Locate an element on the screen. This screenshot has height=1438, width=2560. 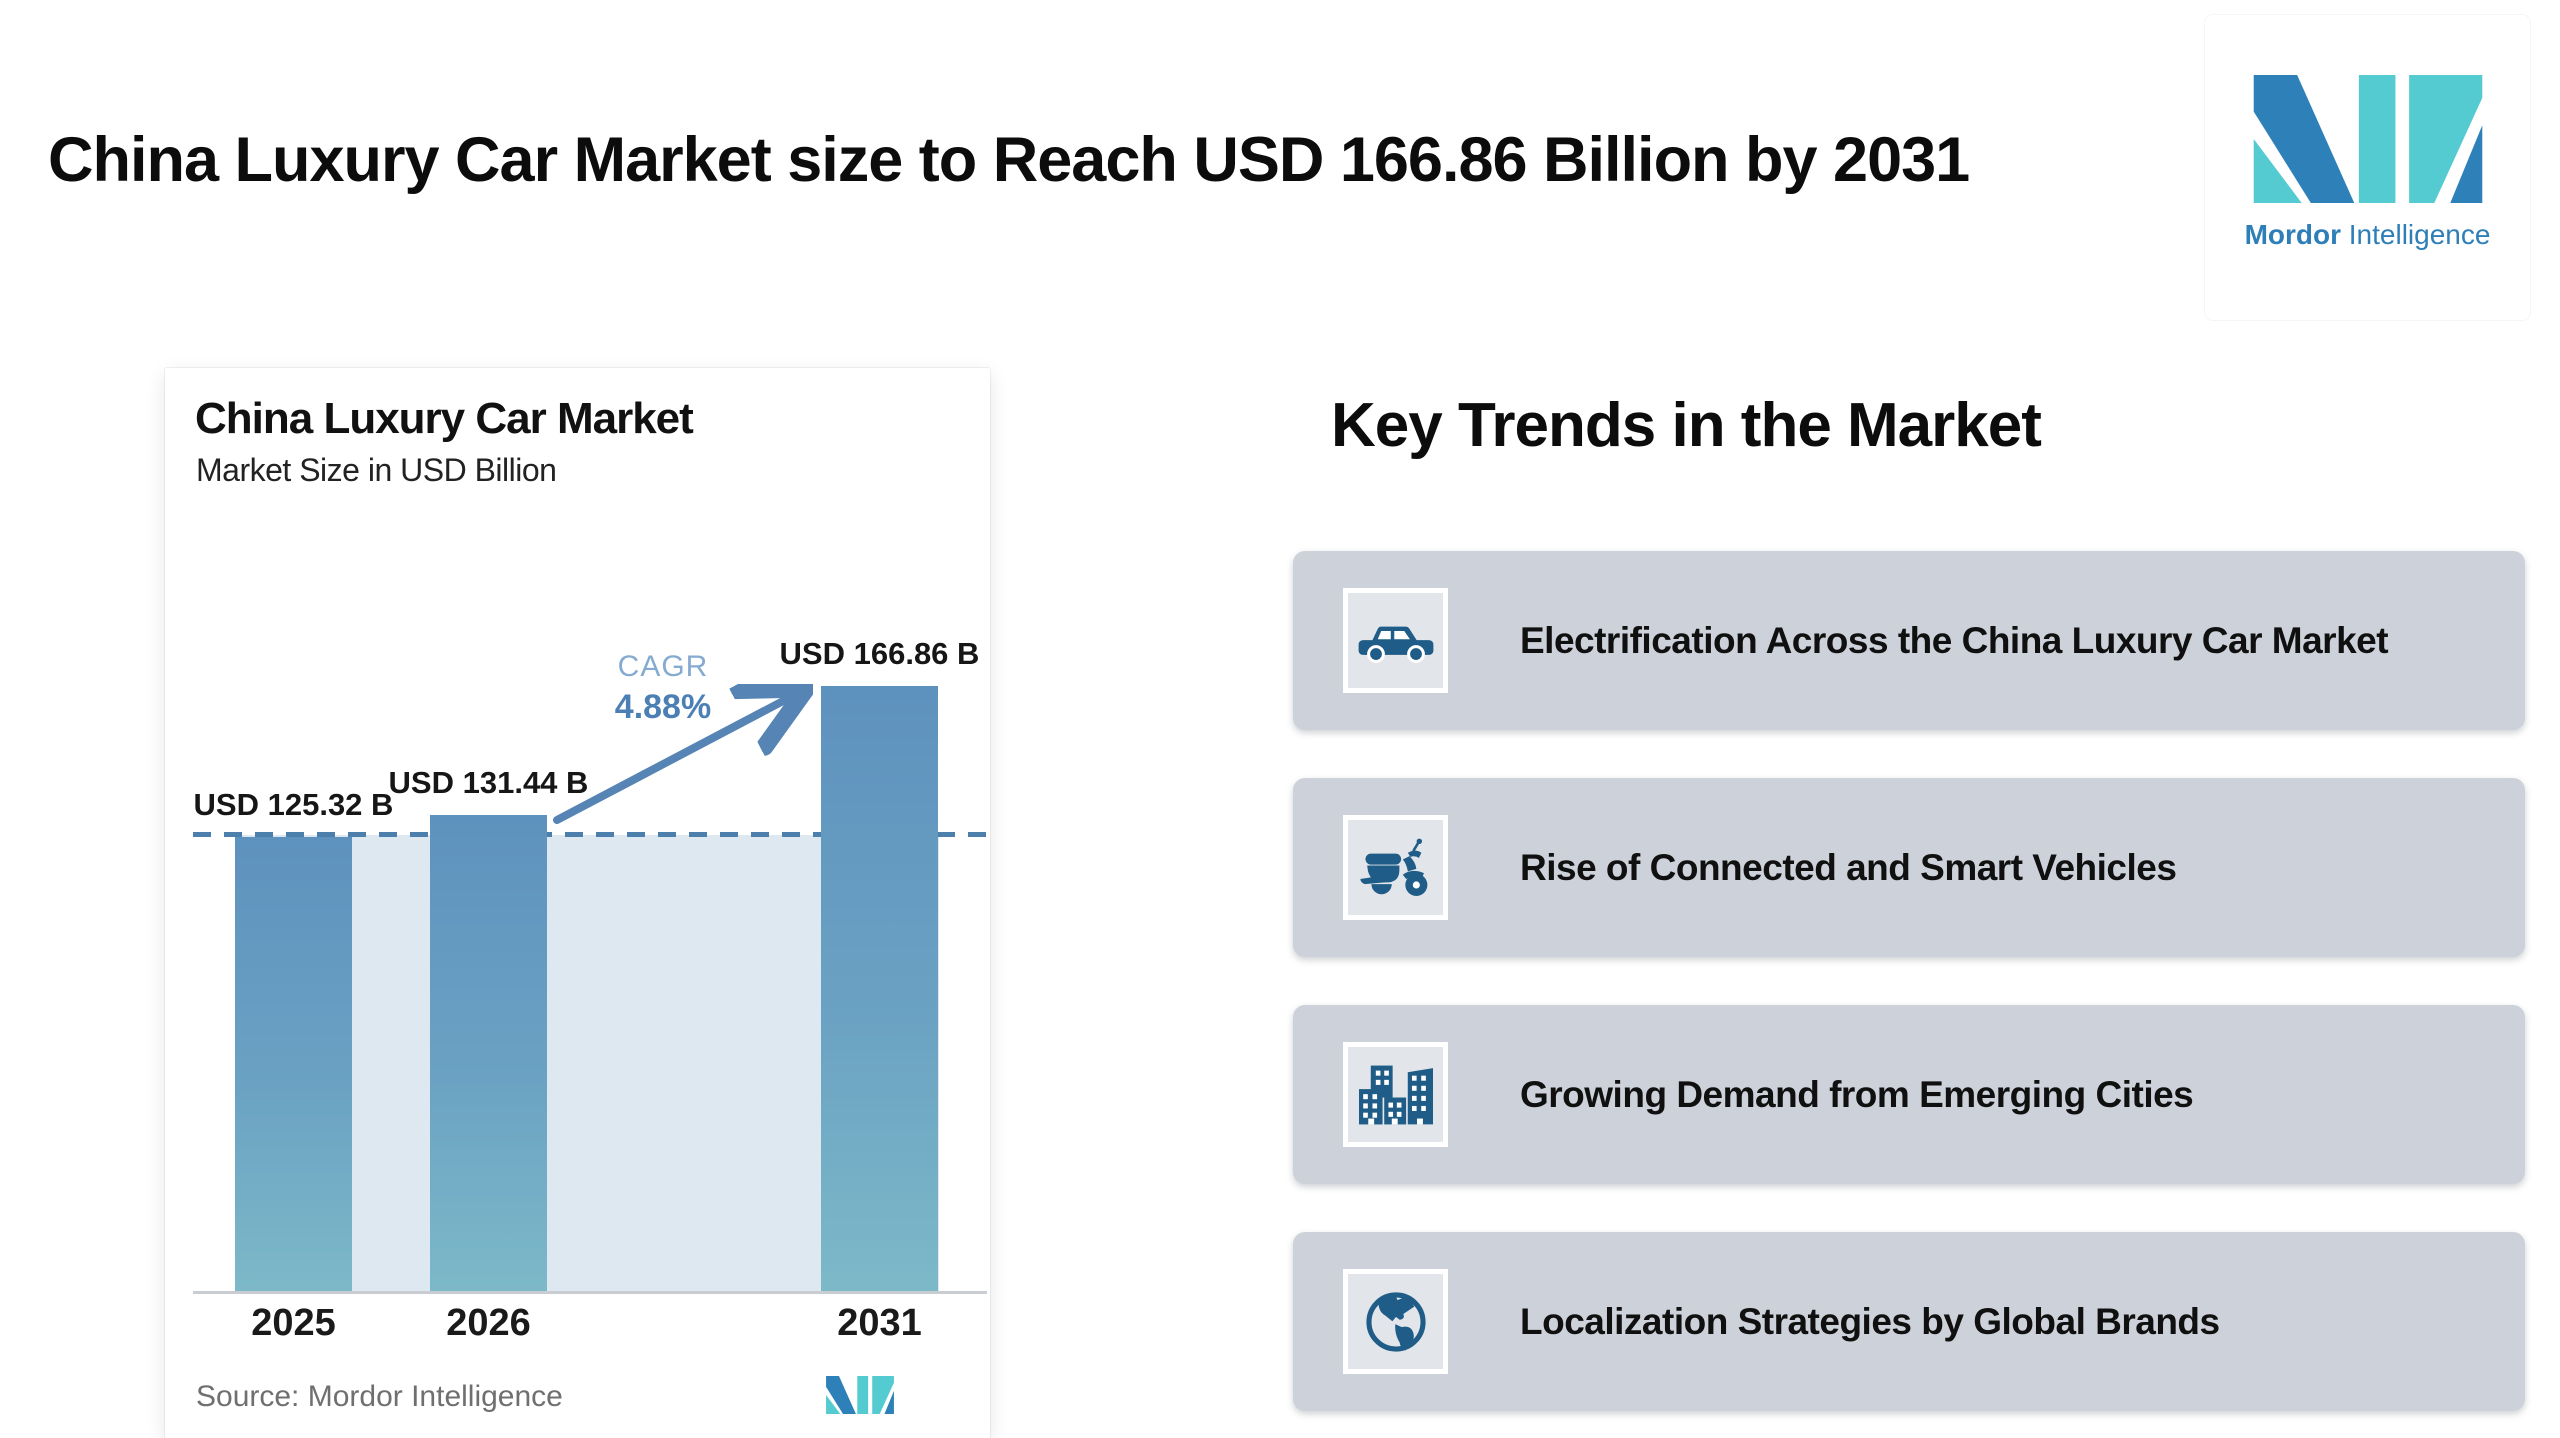
trend-card-connected-vehicles: Rise of Connected and Smart Vehicles is located at coordinates (1909, 867).